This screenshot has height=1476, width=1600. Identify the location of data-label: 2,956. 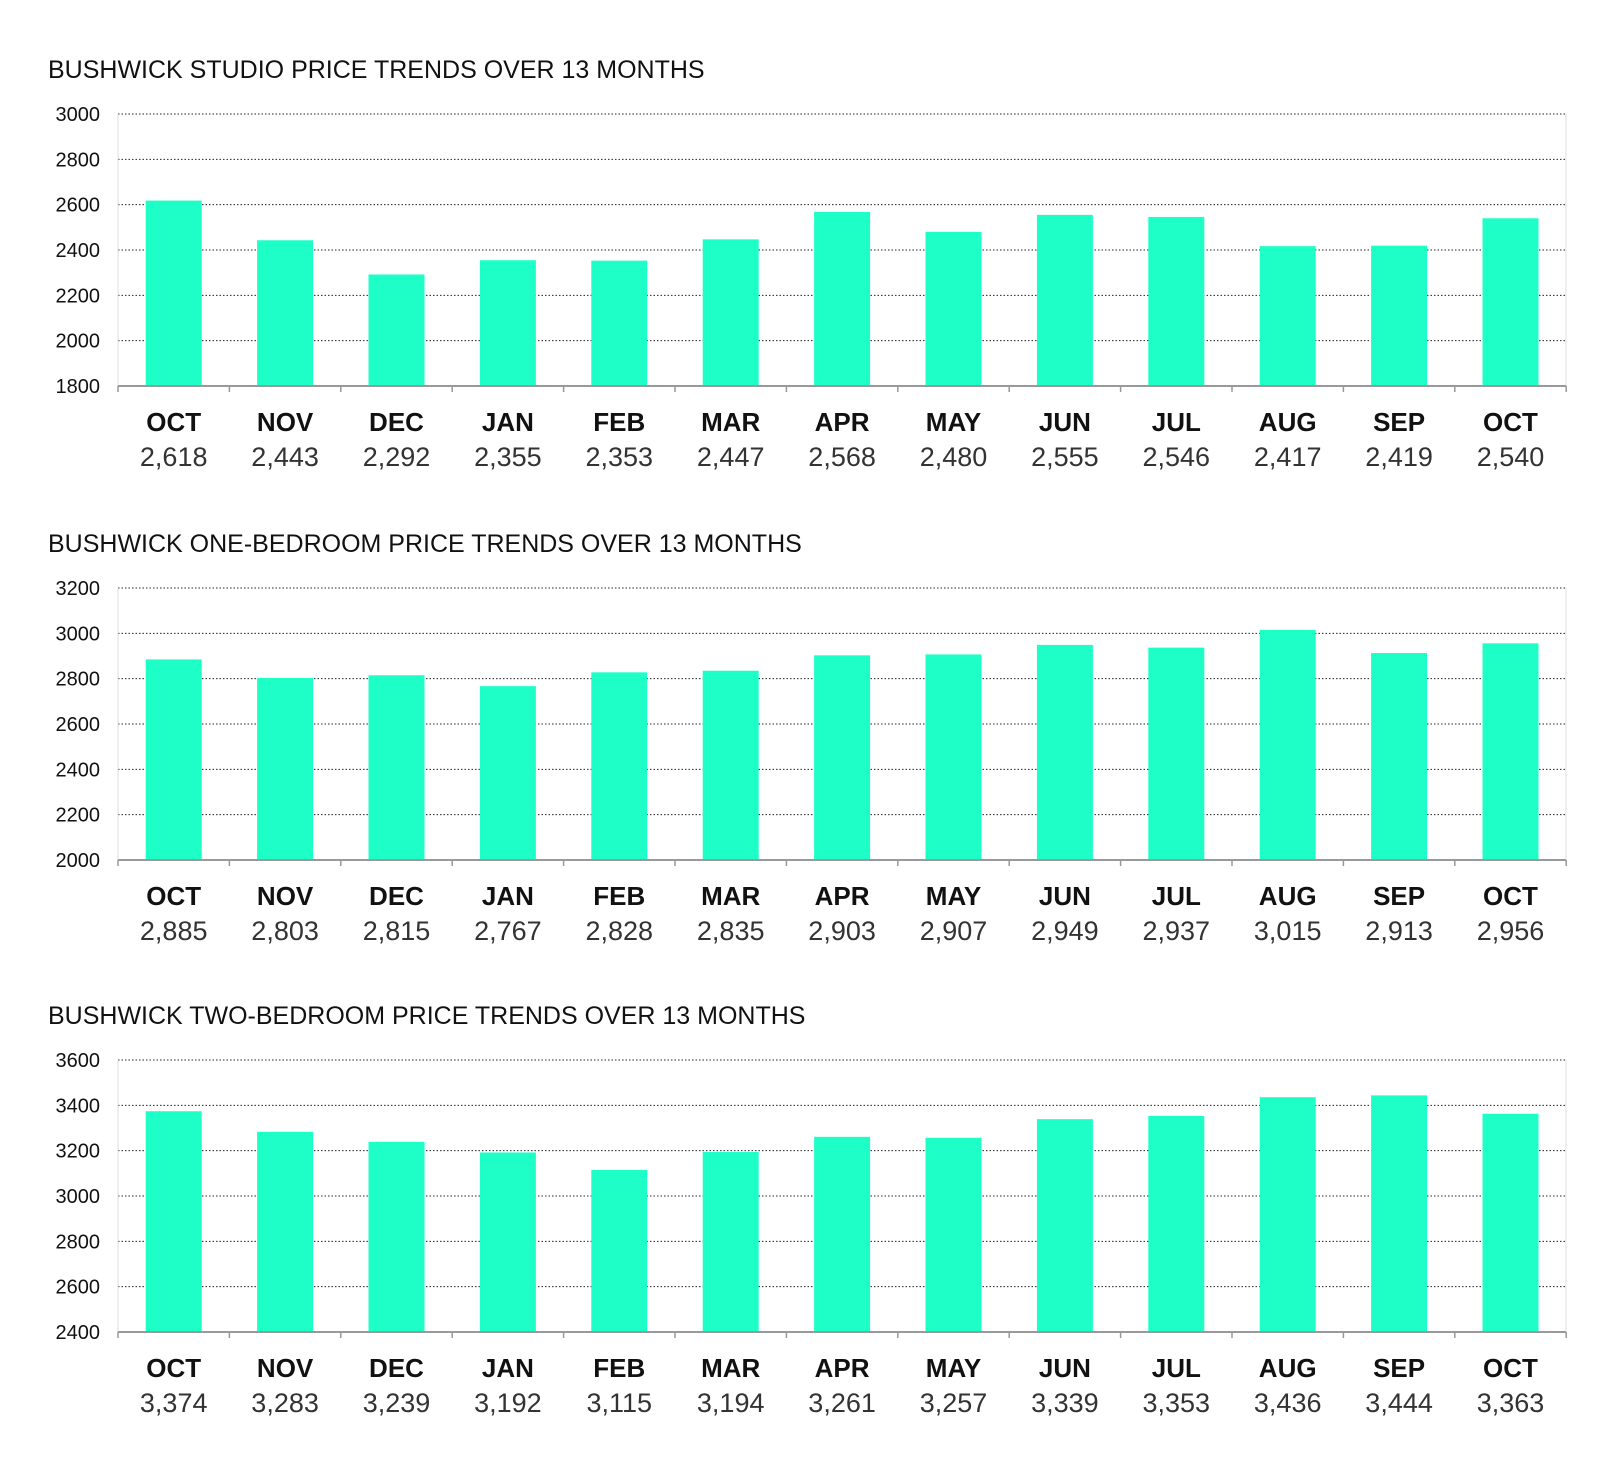
(1511, 930).